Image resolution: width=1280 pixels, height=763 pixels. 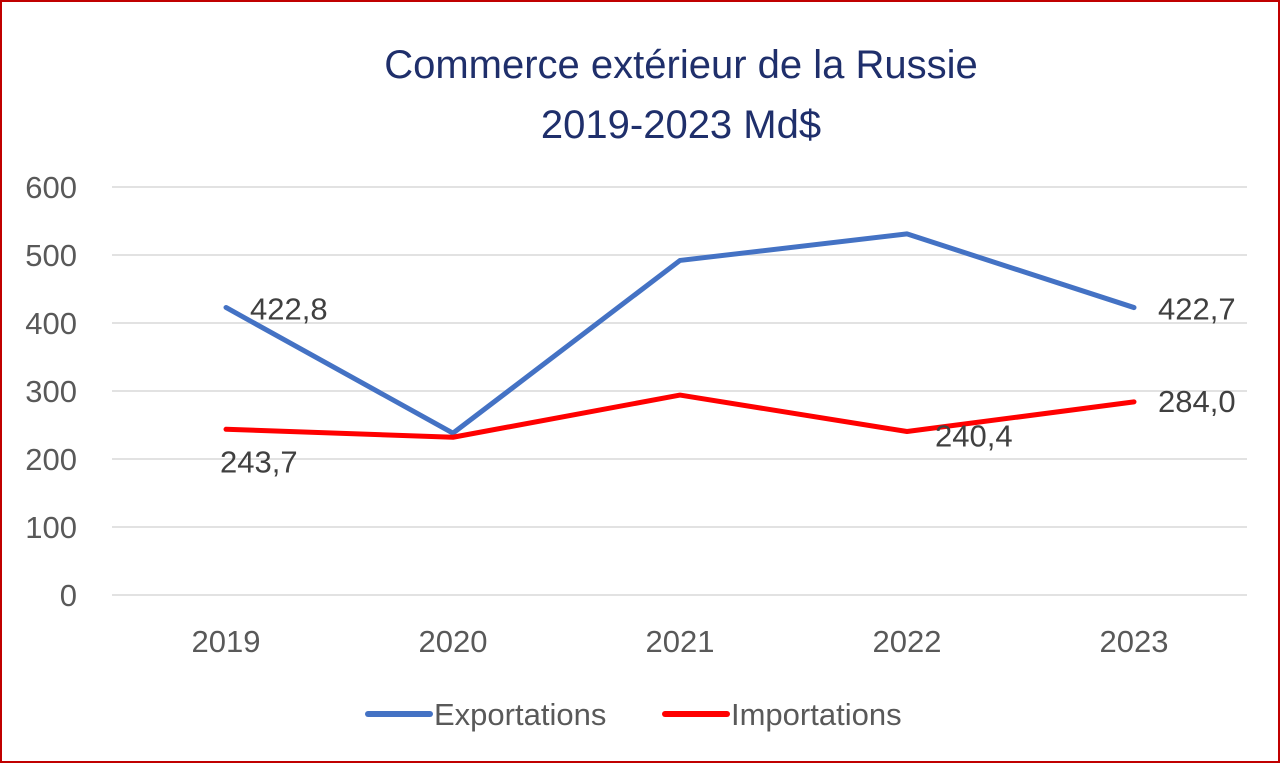 I want to click on y-tick-label: 300, so click(x=51, y=391).